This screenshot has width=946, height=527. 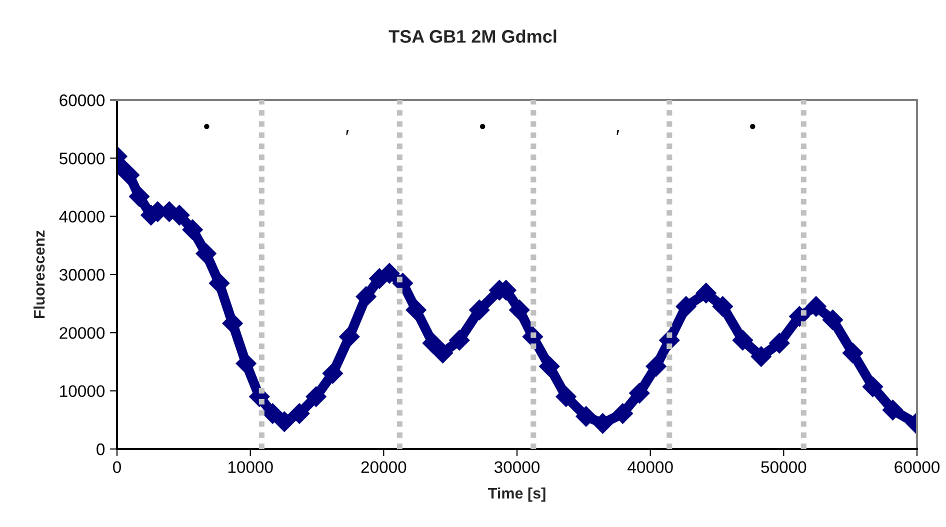 I want to click on chart-title: TSA GB1 2M Gdmcl, so click(x=472, y=36).